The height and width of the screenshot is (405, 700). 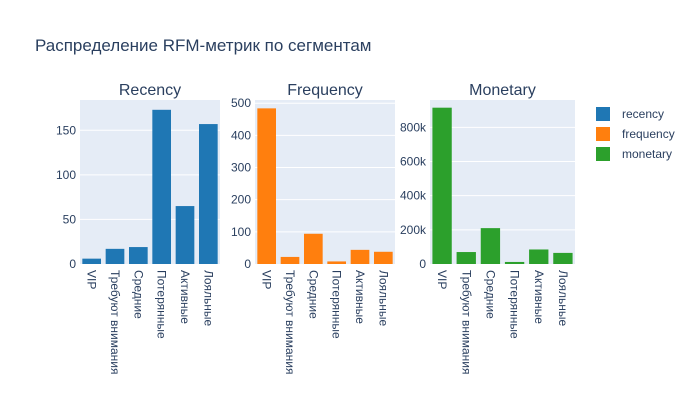 I want to click on legend-item-frequency: frequency, so click(x=635, y=134).